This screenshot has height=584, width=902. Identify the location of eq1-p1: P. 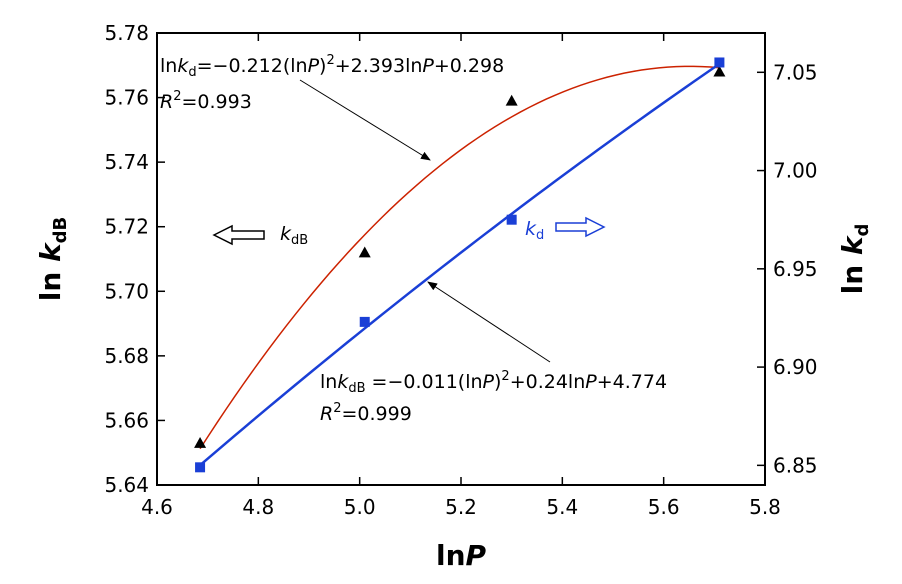
(314, 66).